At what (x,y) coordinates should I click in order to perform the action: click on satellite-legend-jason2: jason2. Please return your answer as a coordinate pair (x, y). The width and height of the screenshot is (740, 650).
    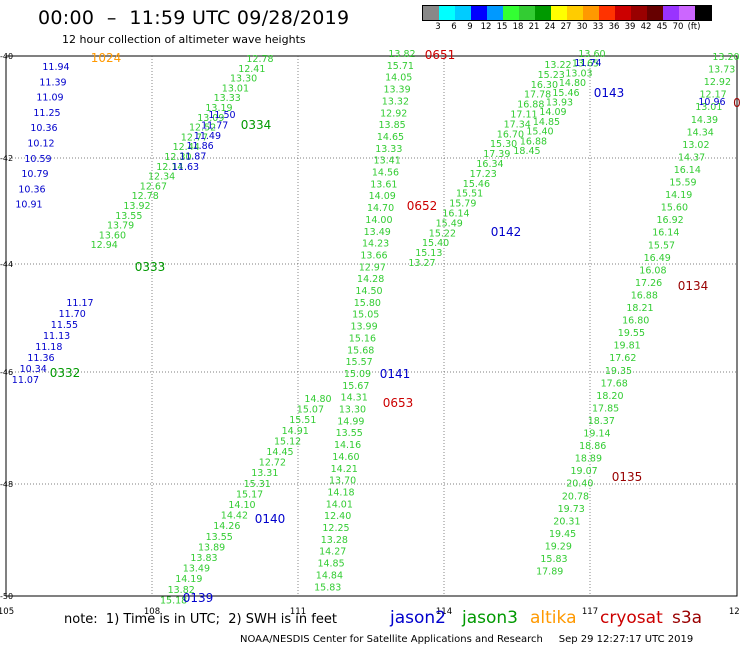
    Looking at the image, I should click on (418, 618).